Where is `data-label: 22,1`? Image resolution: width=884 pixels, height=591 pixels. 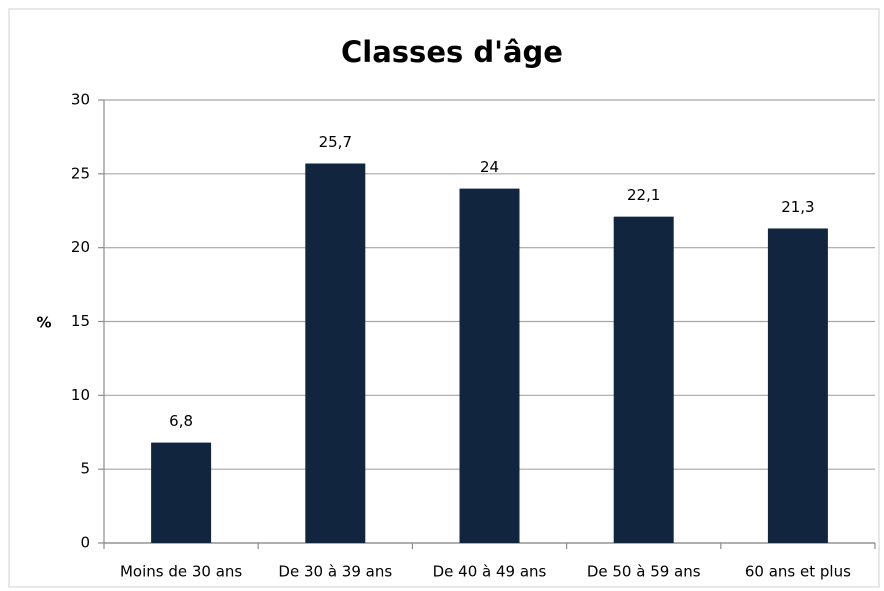
data-label: 22,1 is located at coordinates (643, 195).